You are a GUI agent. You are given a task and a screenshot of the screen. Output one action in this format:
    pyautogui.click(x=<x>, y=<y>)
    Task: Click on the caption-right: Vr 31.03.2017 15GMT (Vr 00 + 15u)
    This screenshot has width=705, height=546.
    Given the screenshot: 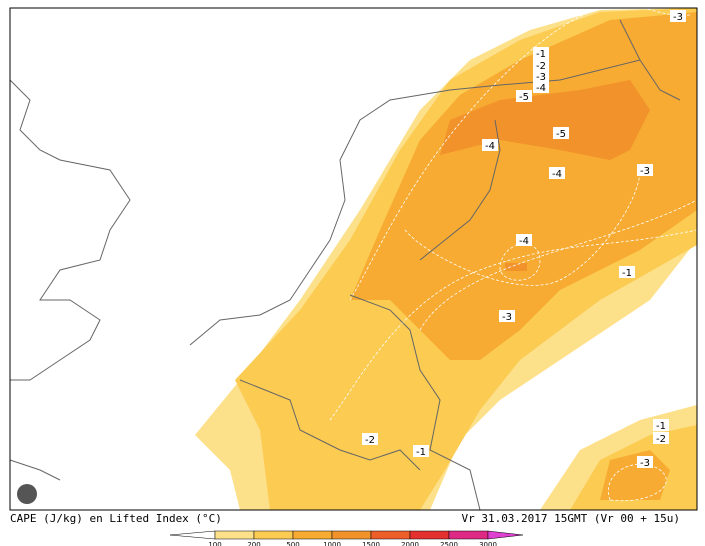 What is the action you would take?
    pyautogui.click(x=570, y=518)
    